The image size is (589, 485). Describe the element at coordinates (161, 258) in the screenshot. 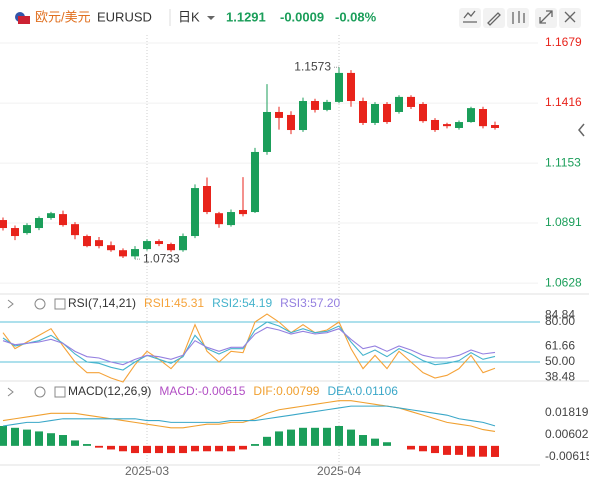

I see `annotation-label: 1.0733` at that location.